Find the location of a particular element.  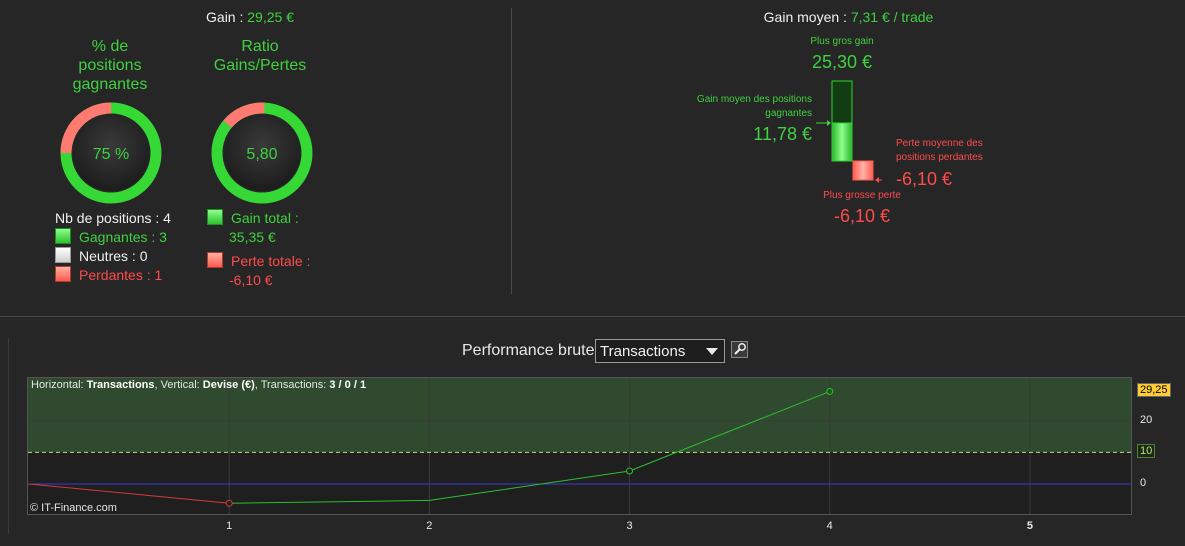

avg-loss-bar is located at coordinates (863, 170).